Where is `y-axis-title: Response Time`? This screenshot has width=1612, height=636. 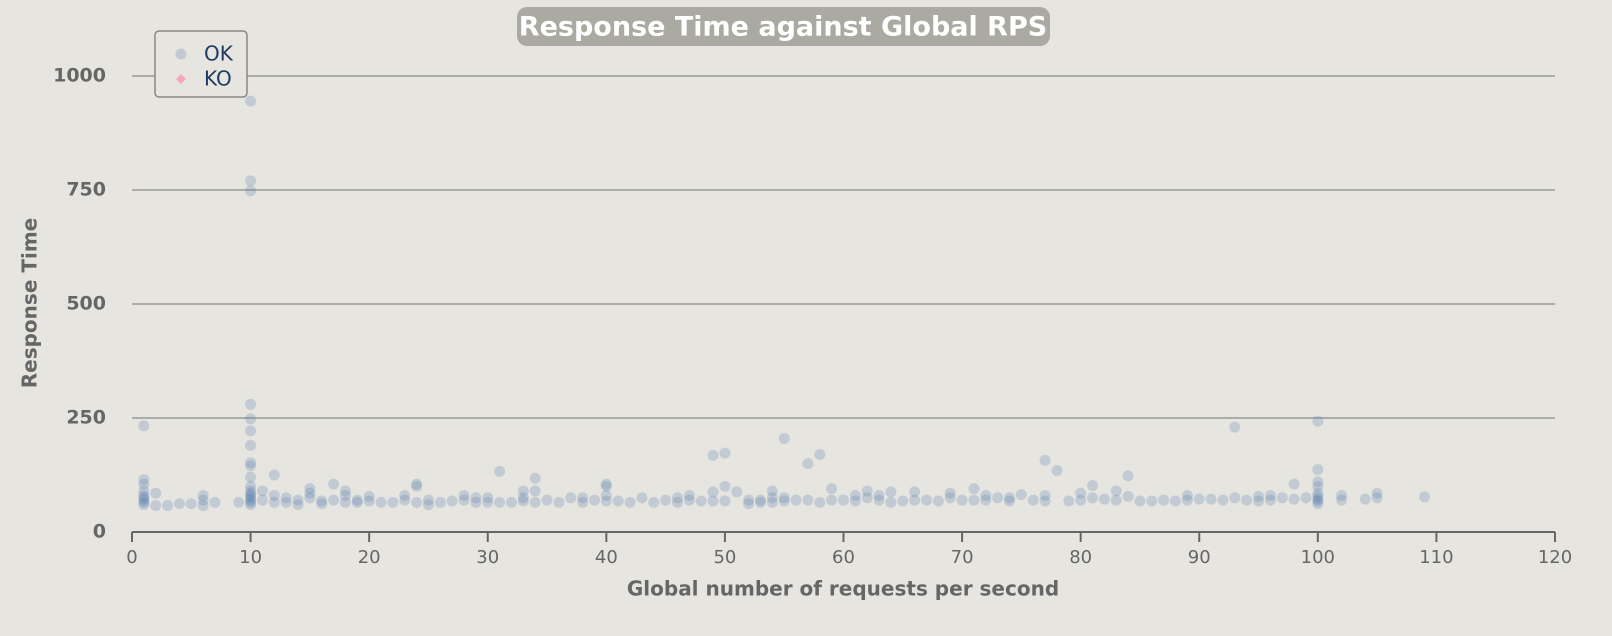
y-axis-title: Response Time is located at coordinates (30, 303).